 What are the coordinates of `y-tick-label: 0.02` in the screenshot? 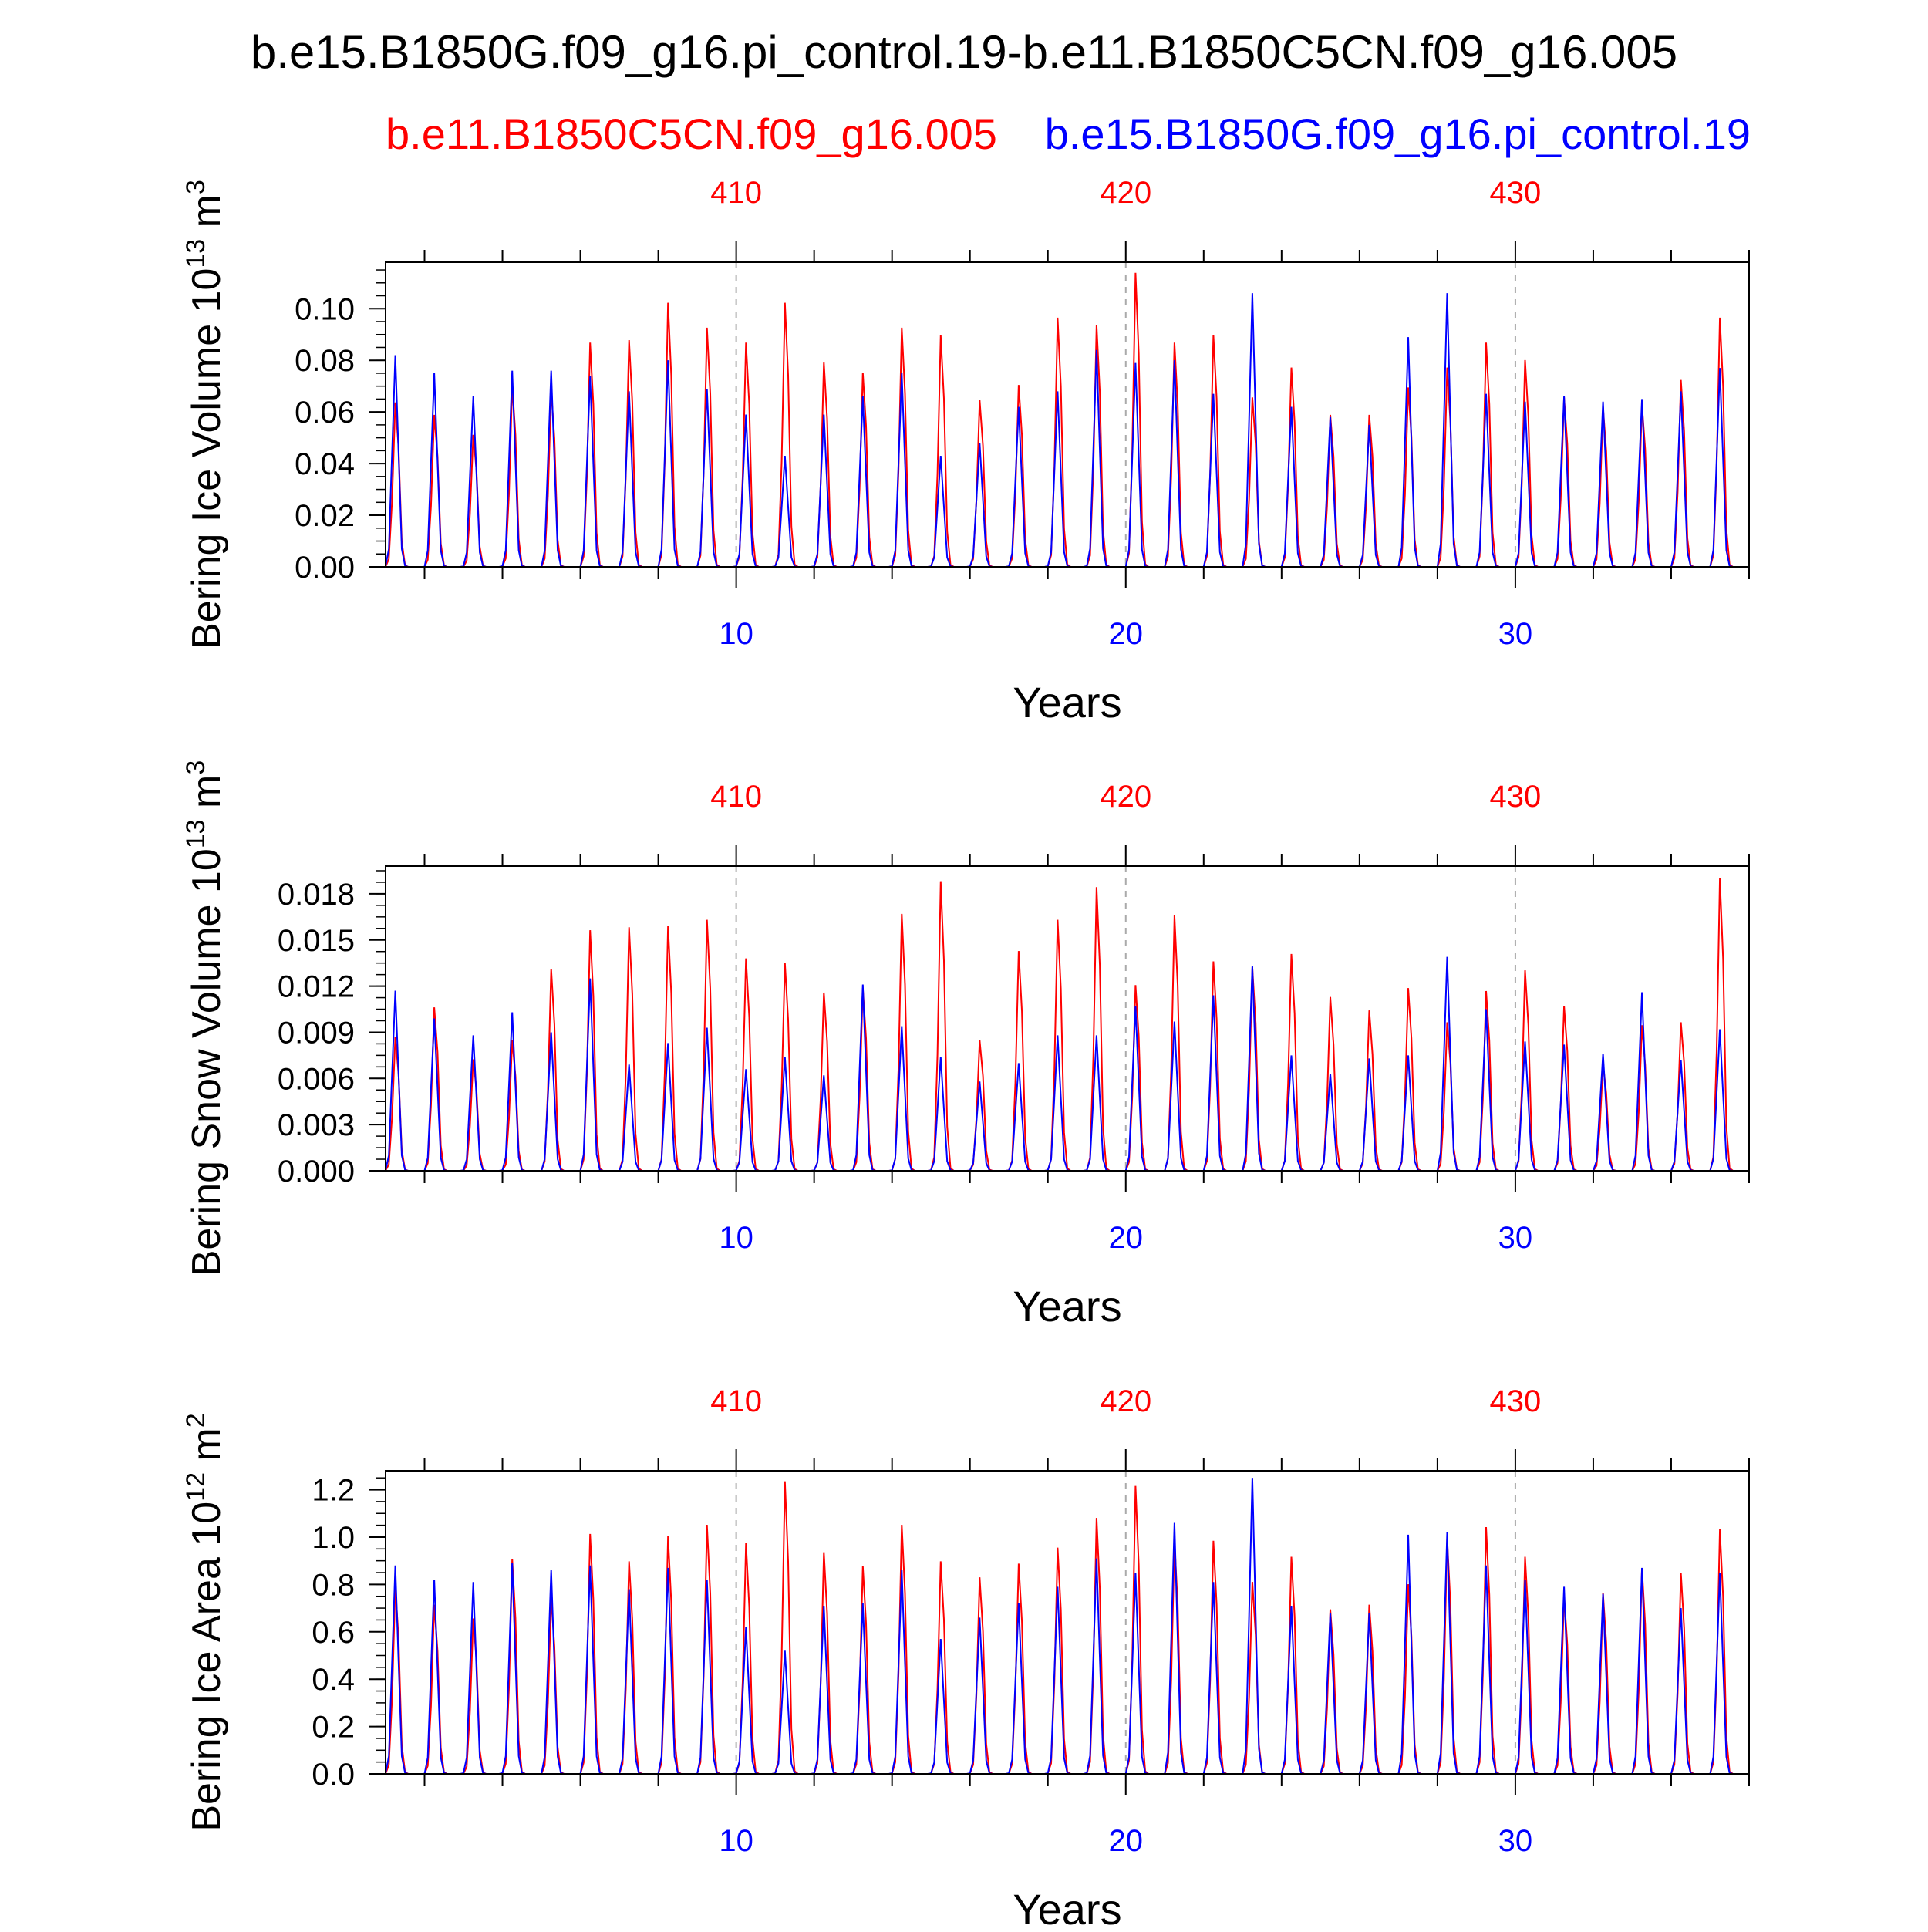 It's located at (325, 516).